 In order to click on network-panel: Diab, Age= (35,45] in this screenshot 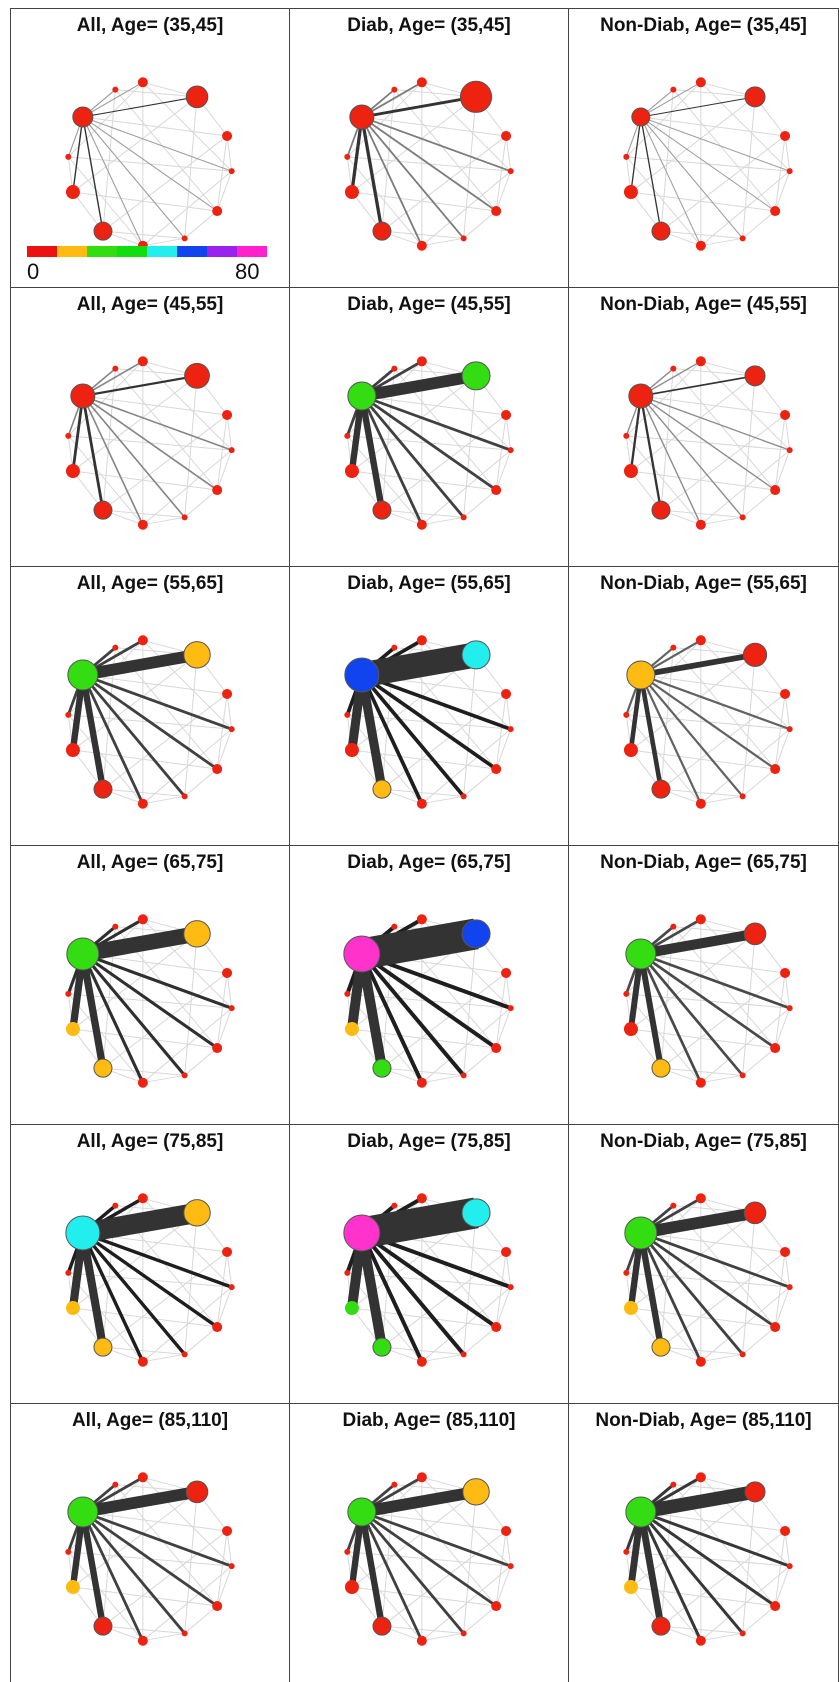, I will do `click(428, 147)`.